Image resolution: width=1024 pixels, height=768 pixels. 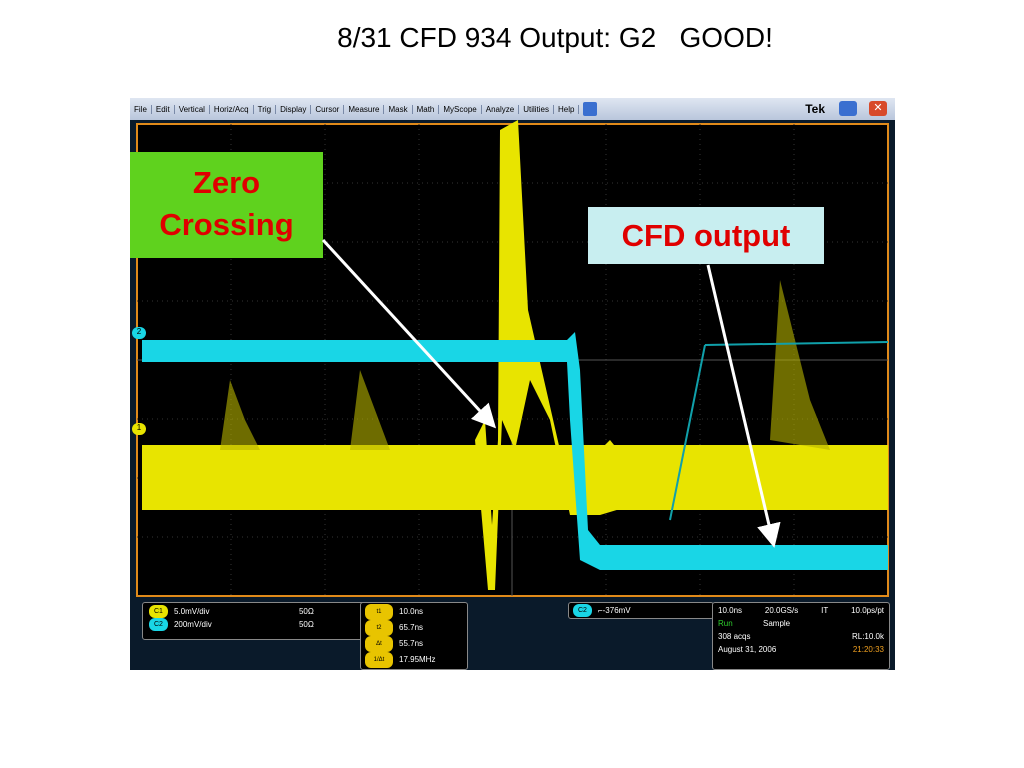 What do you see at coordinates (158, 611) in the screenshot?
I see `channel-badge: C1` at bounding box center [158, 611].